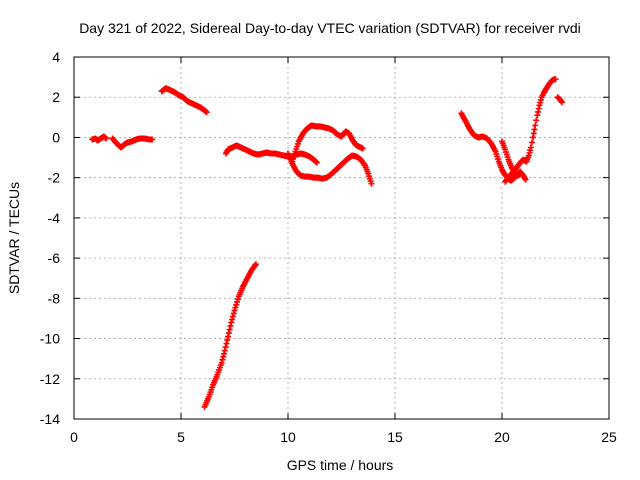  Describe the element at coordinates (288, 437) in the screenshot. I see `x-tick-label: 10` at that location.